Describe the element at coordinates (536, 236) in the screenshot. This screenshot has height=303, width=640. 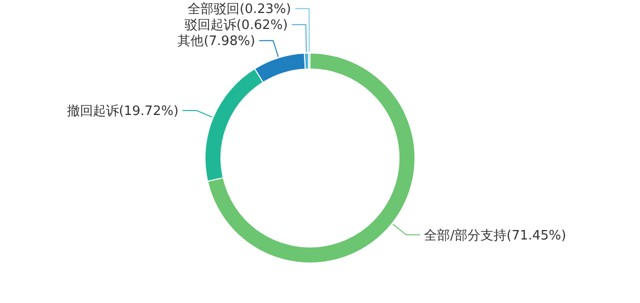
I see `data-label: (71.45%)` at that location.